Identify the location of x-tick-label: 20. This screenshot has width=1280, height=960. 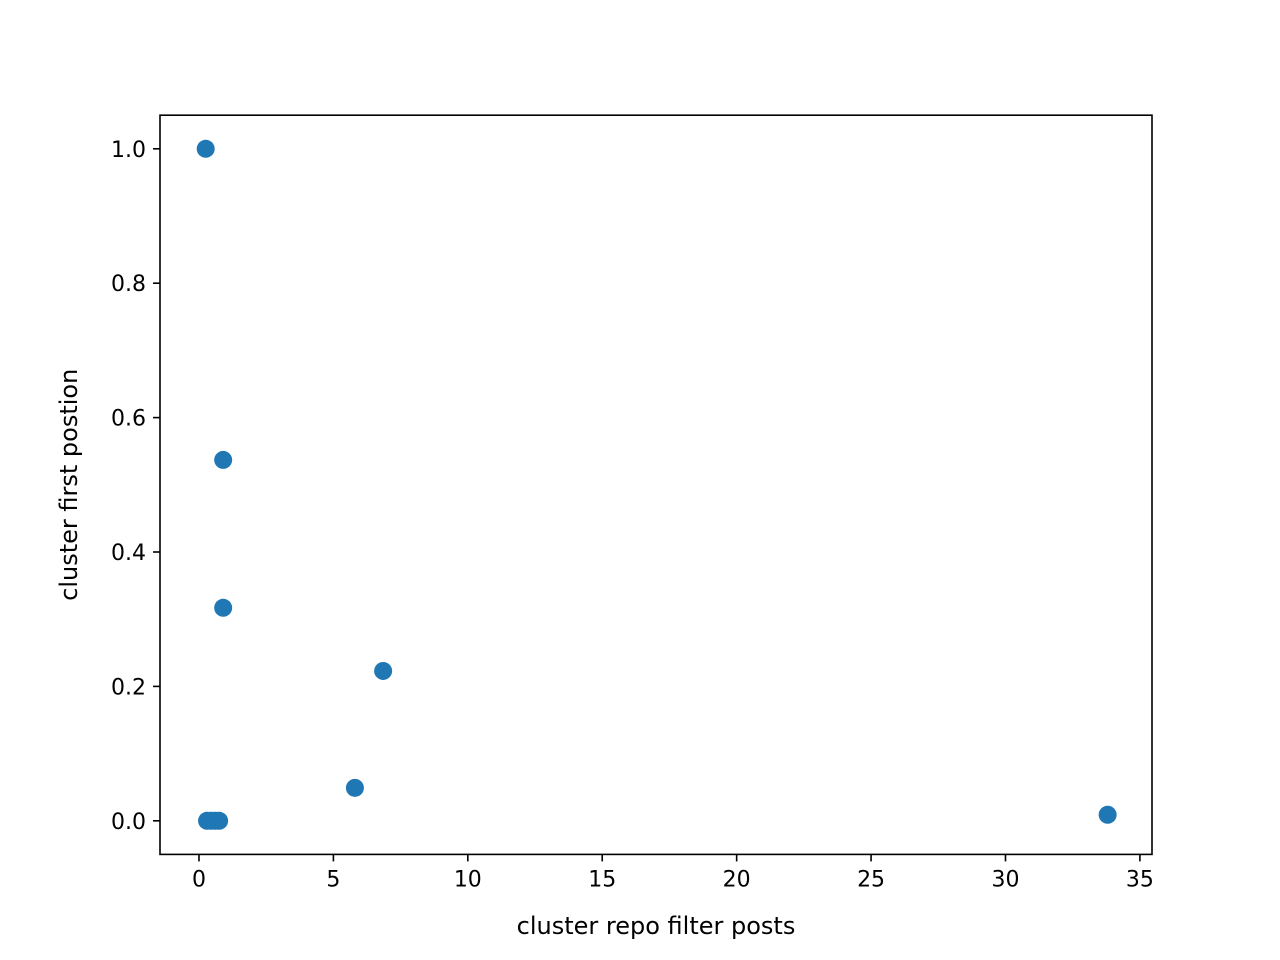
(737, 879).